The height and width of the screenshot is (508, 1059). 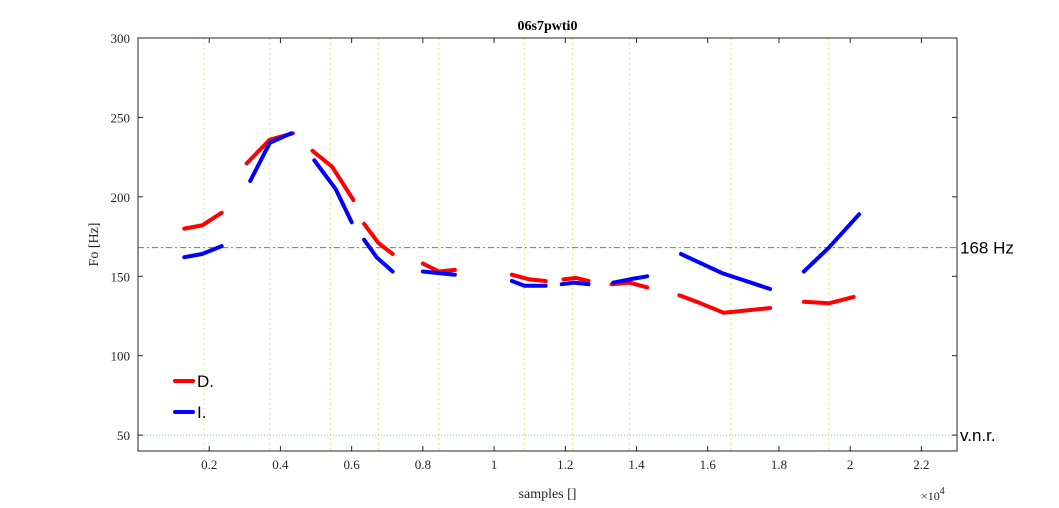 What do you see at coordinates (779, 464) in the screenshot?
I see `x-tick-label: 1.8` at bounding box center [779, 464].